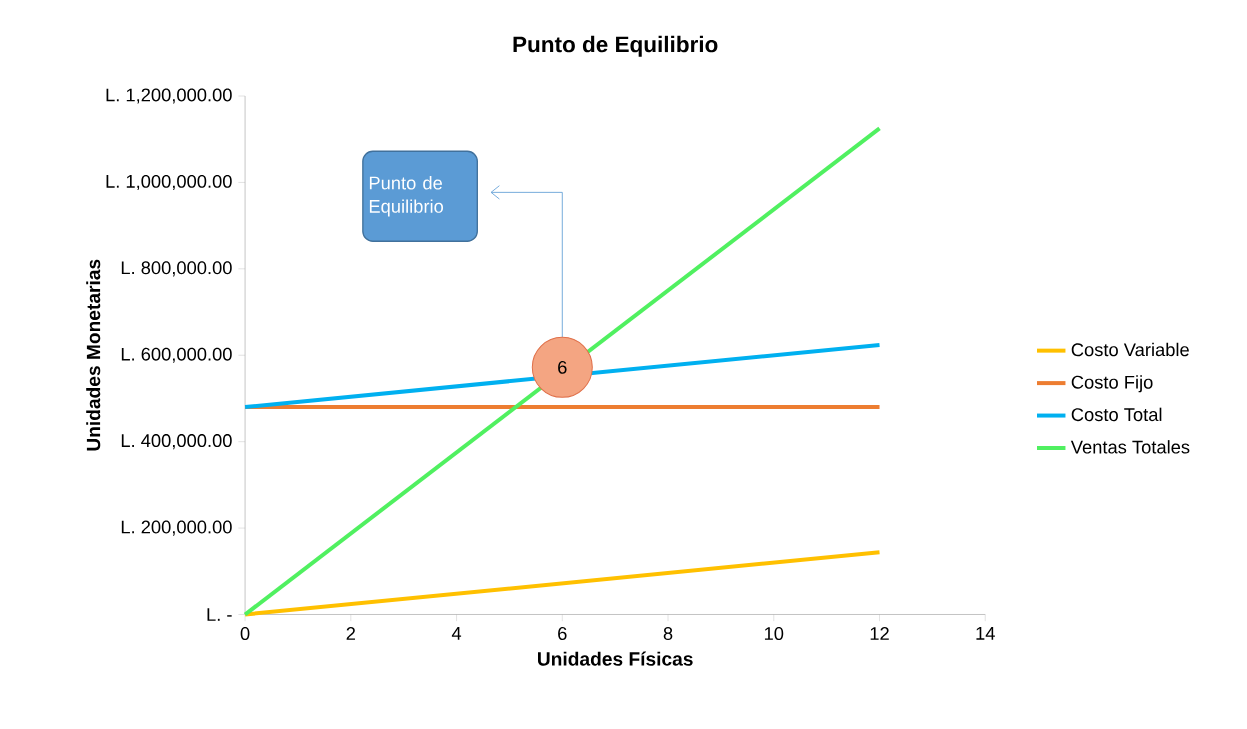  Describe the element at coordinates (615, 658) in the screenshot. I see `x-axis-title: Unidades Físicas` at that location.